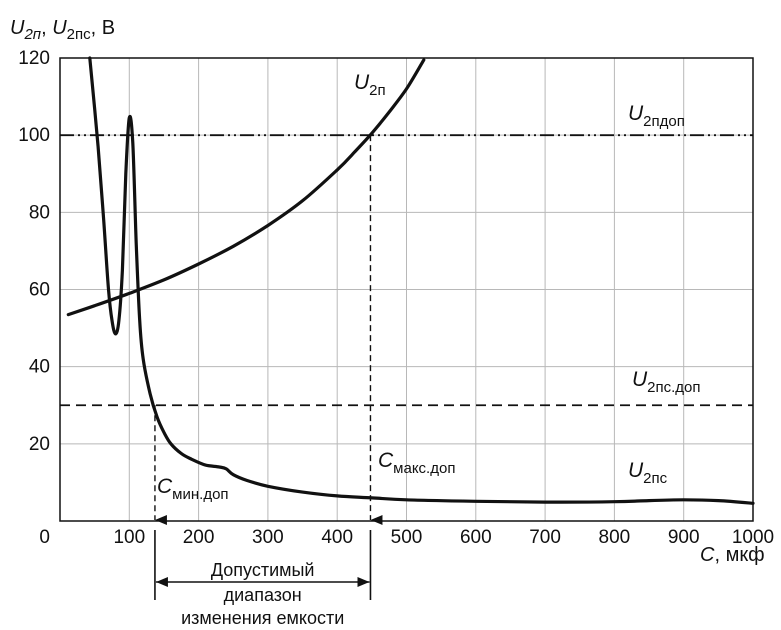 This screenshot has width=781, height=630. What do you see at coordinates (39, 367) in the screenshot?
I see `y-tick-label: 40` at bounding box center [39, 367].